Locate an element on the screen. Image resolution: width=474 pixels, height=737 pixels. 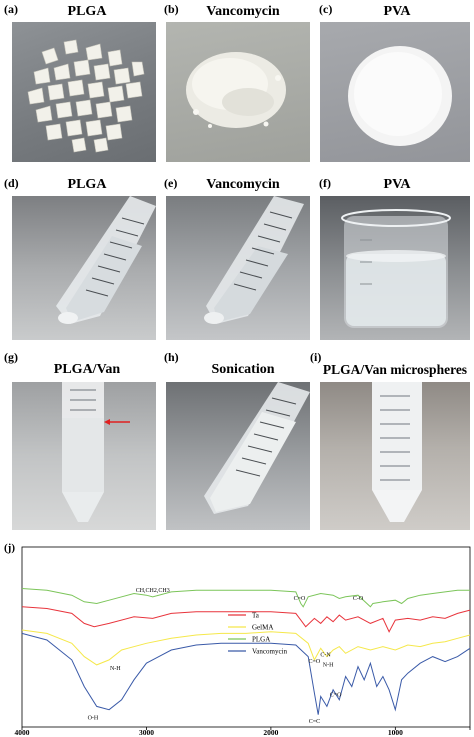
panel-letter: (h) is located at coordinates (171, 357).